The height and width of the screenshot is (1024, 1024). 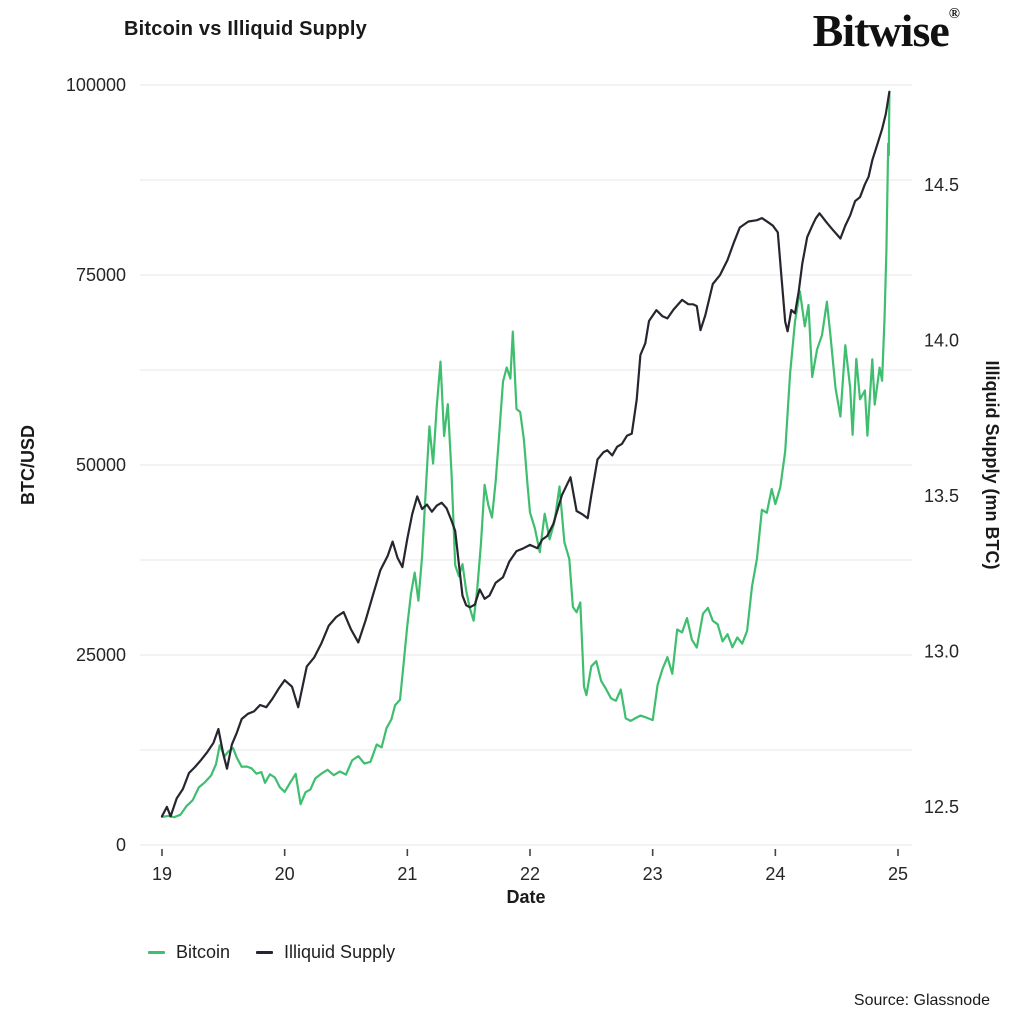 What do you see at coordinates (653, 874) in the screenshot?
I see `x-tick-label: 23` at bounding box center [653, 874].